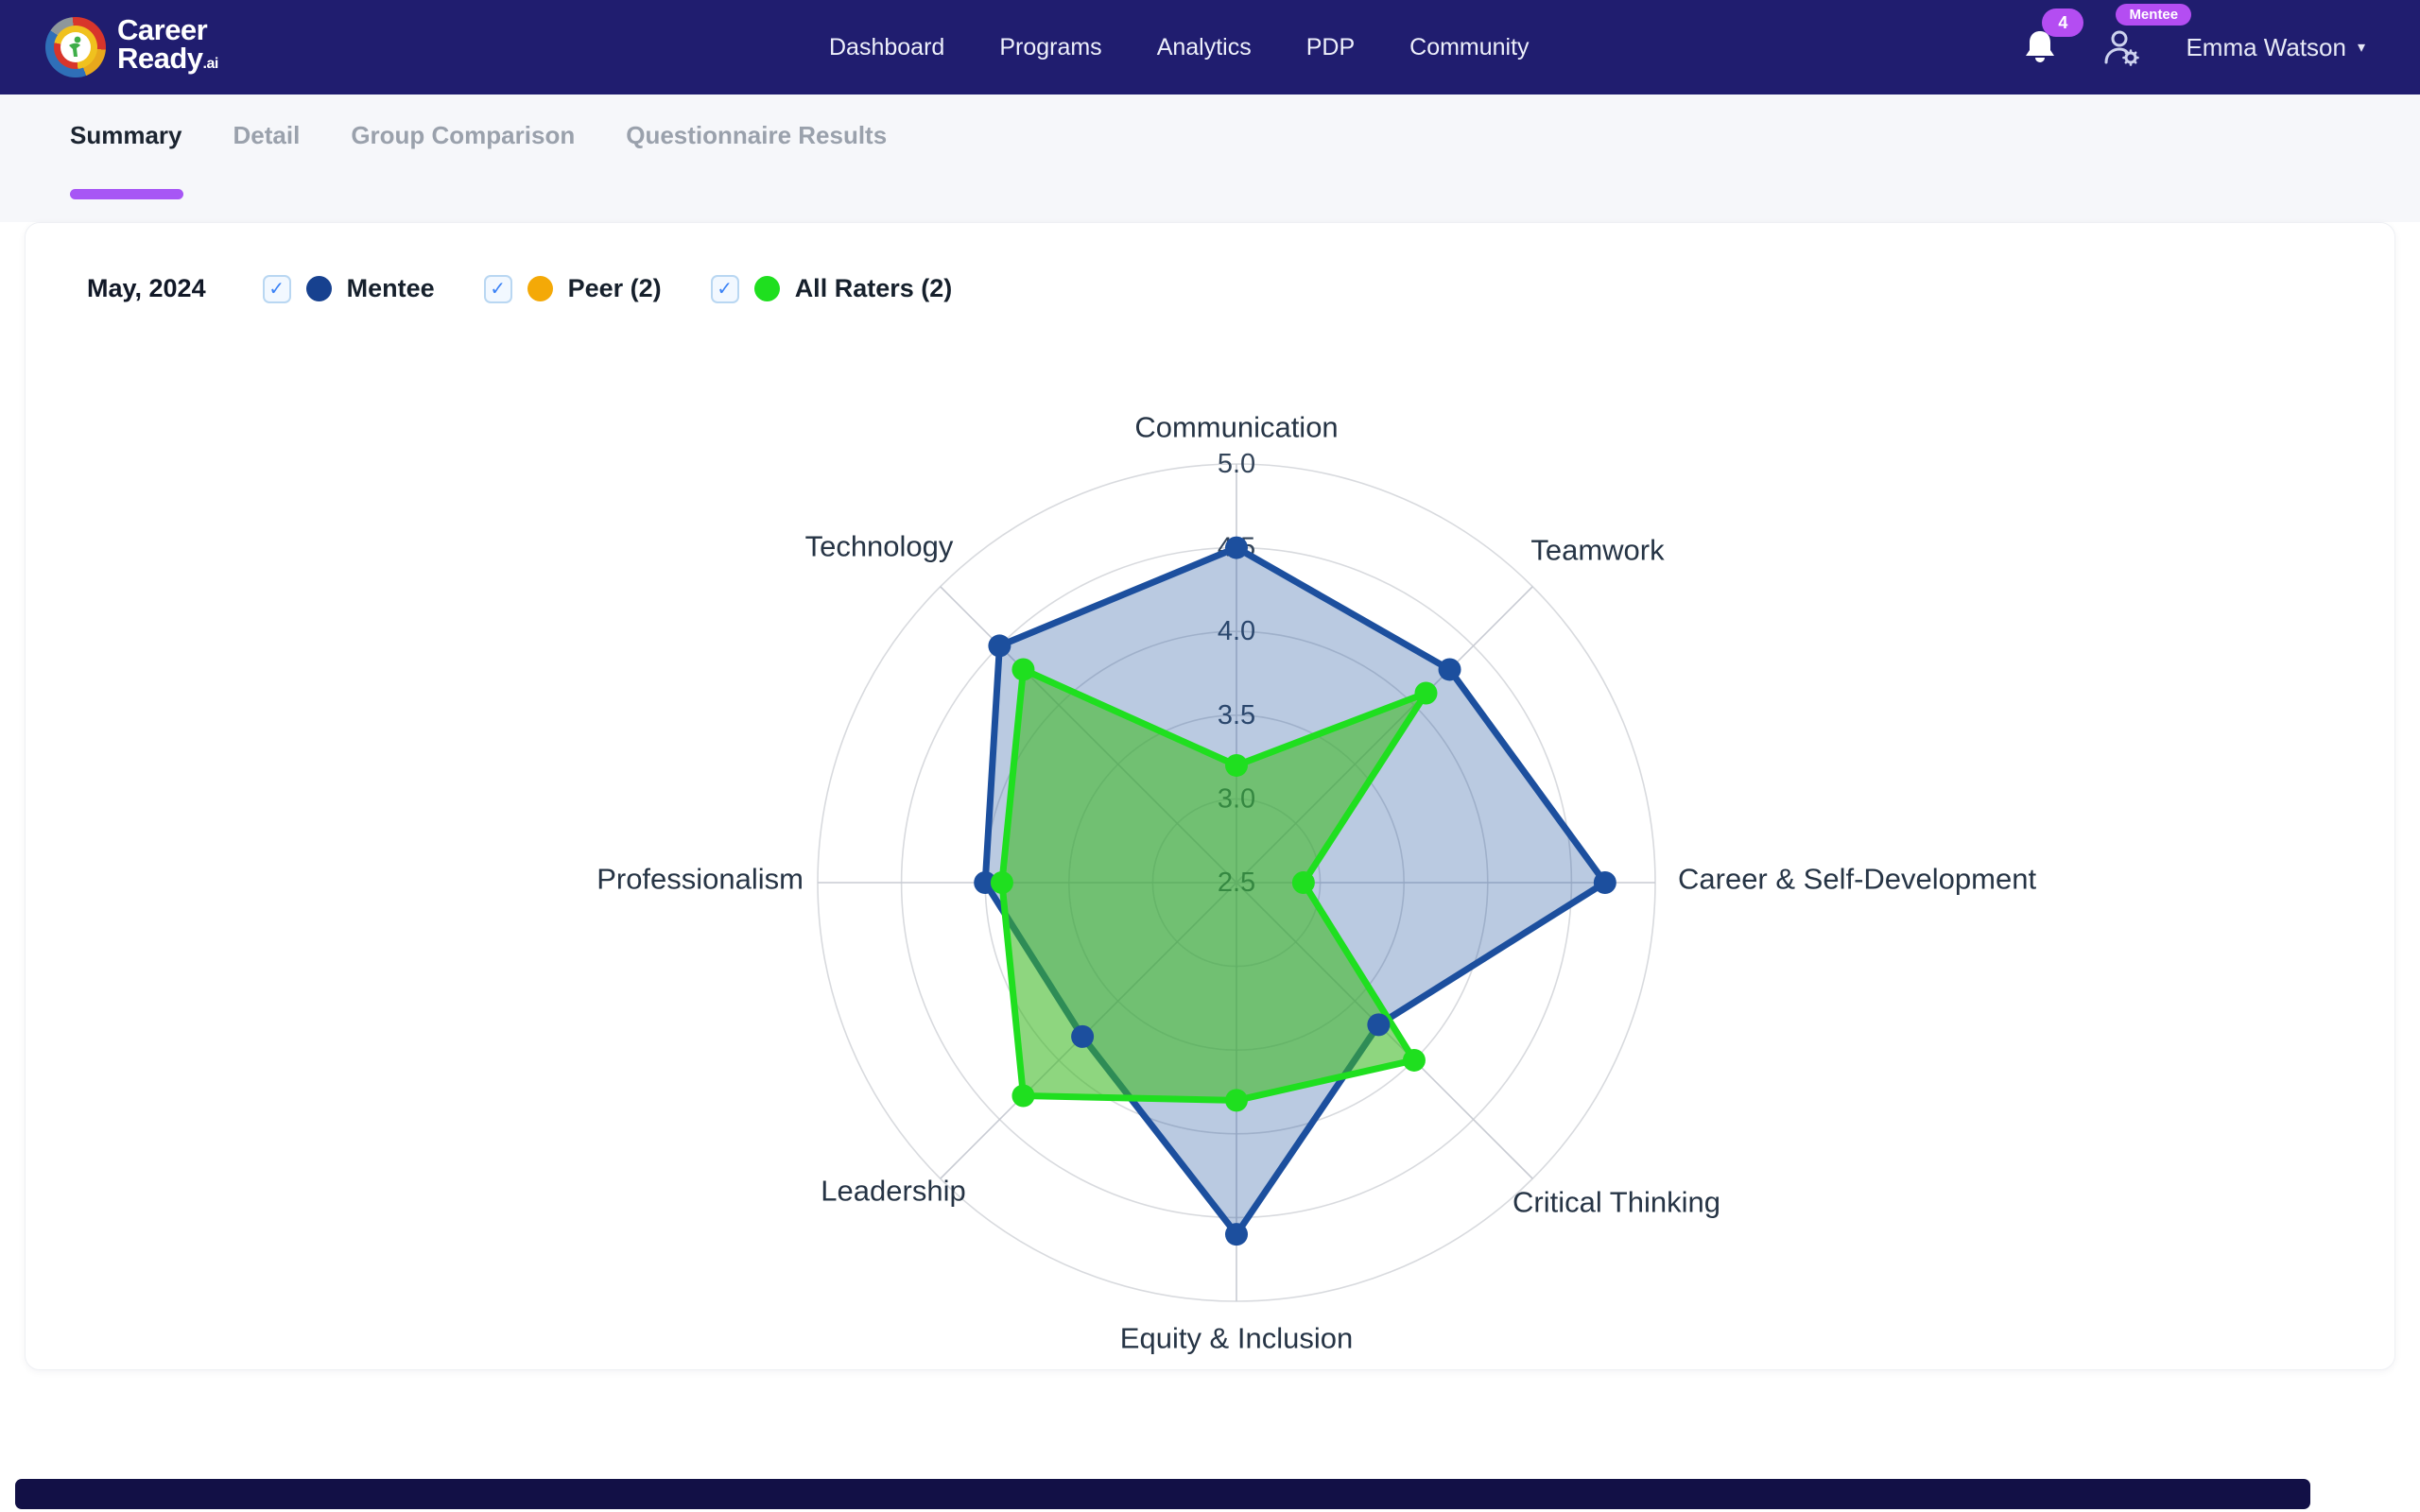 The image size is (2420, 1512). What do you see at coordinates (700, 879) in the screenshot?
I see `radar-category-label-professionalism: Professionalism` at bounding box center [700, 879].